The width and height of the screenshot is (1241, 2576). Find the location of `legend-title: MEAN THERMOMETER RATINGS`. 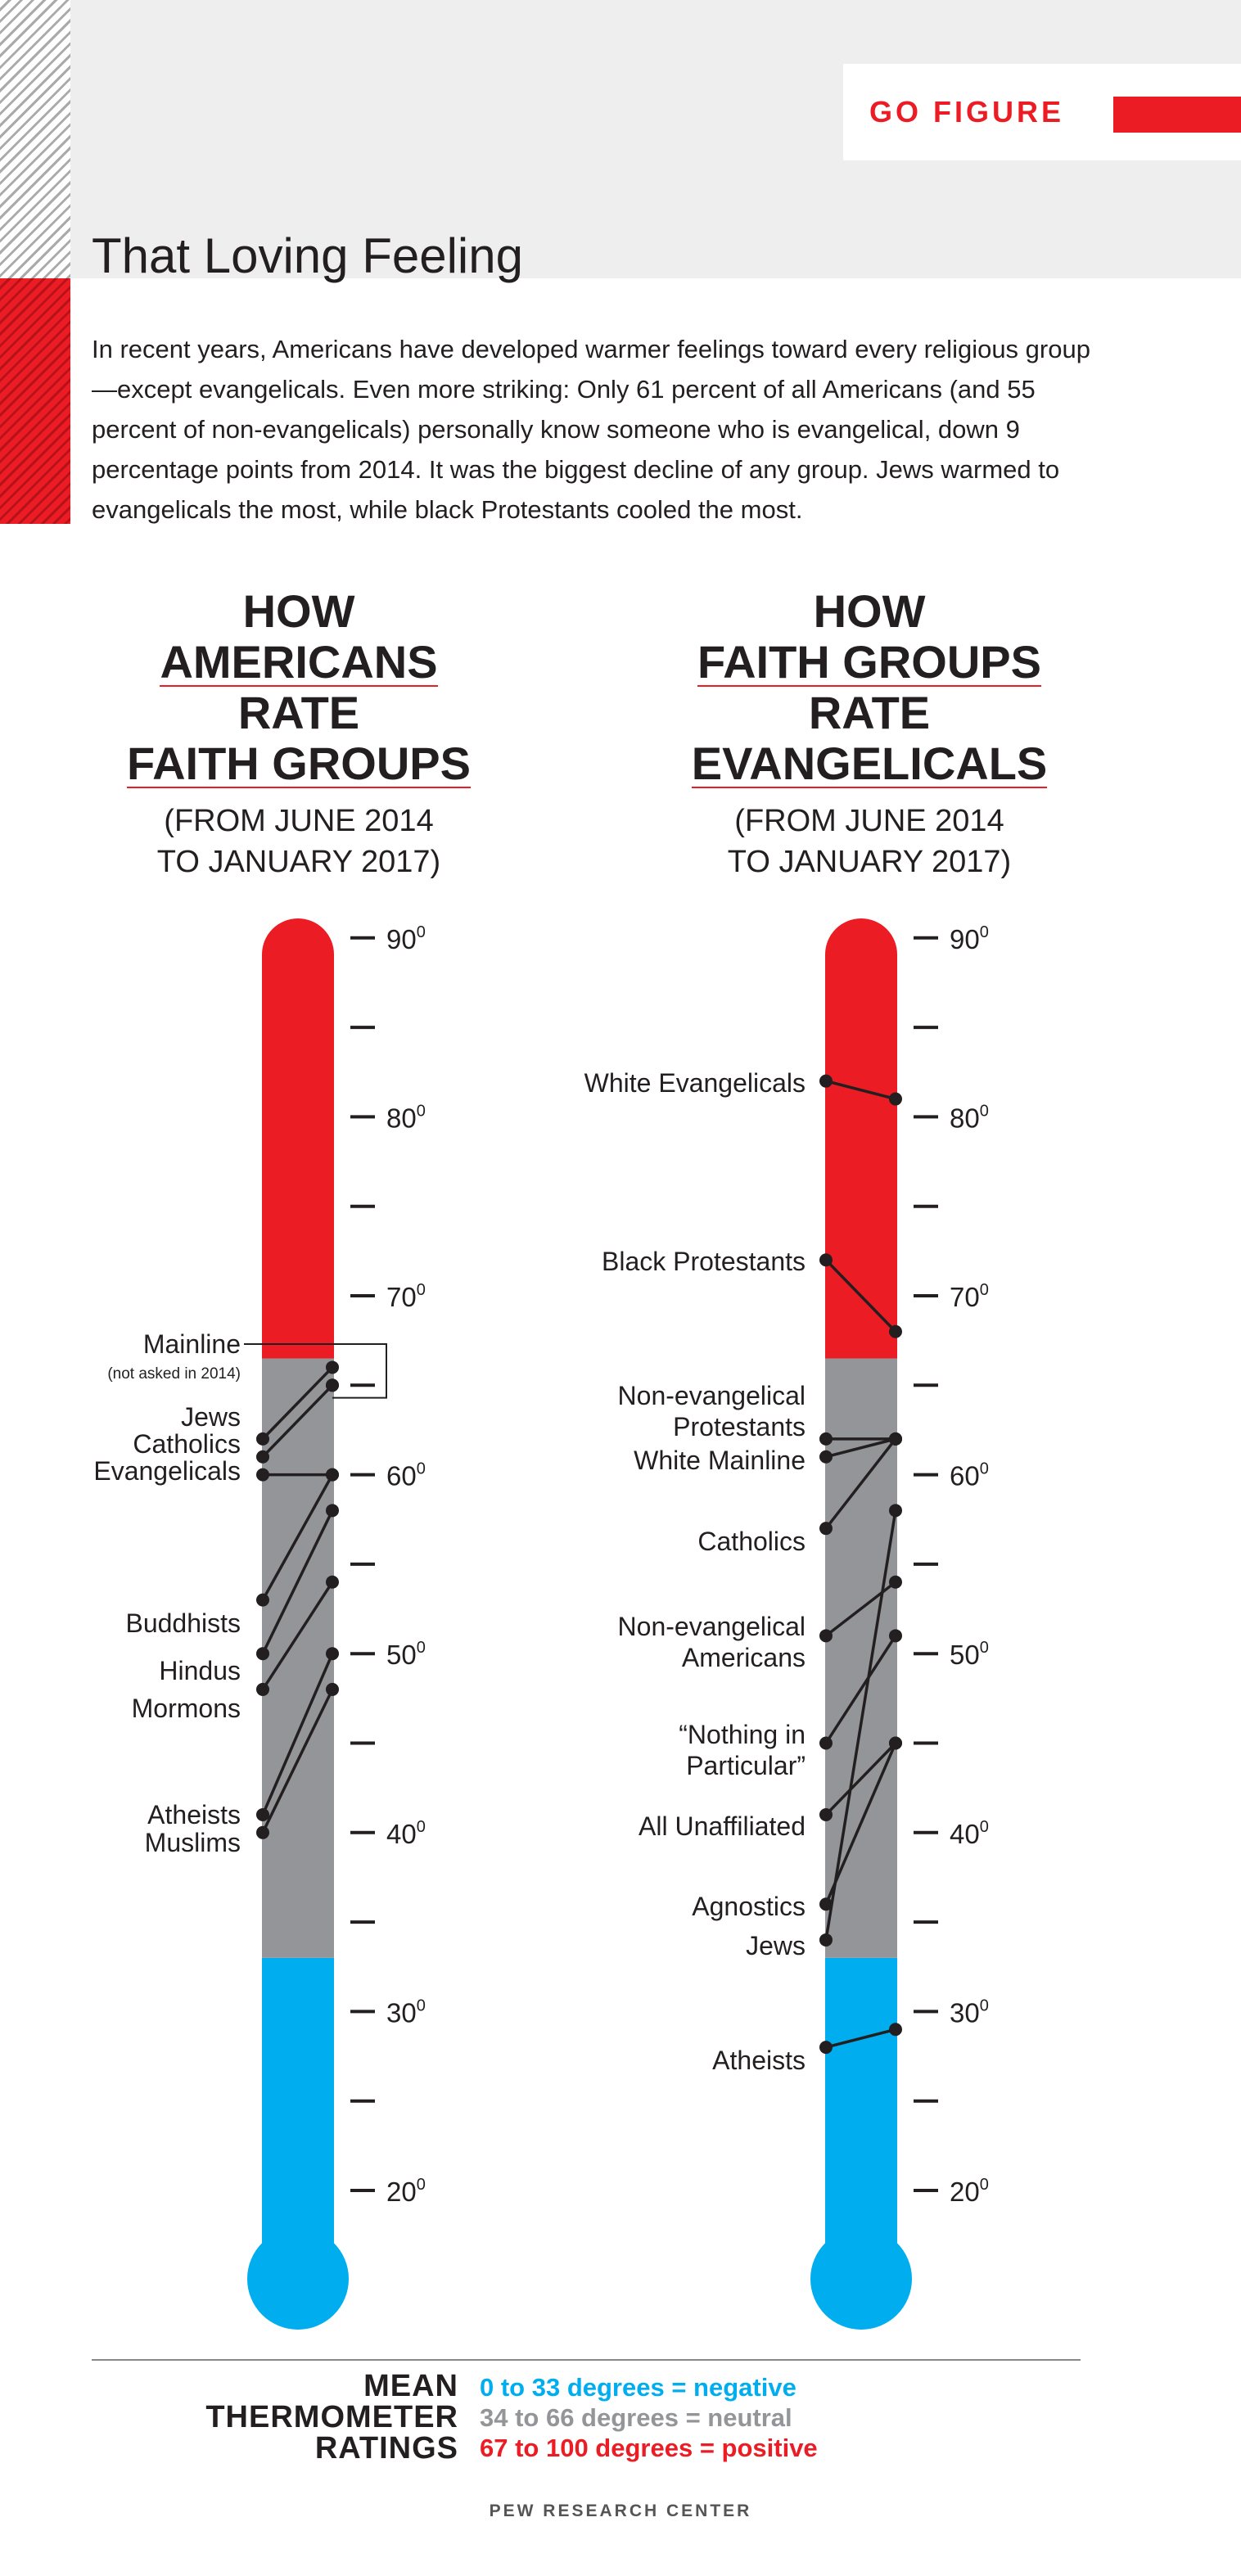

legend-title: MEAN THERMOMETER RATINGS is located at coordinates (286, 2417).